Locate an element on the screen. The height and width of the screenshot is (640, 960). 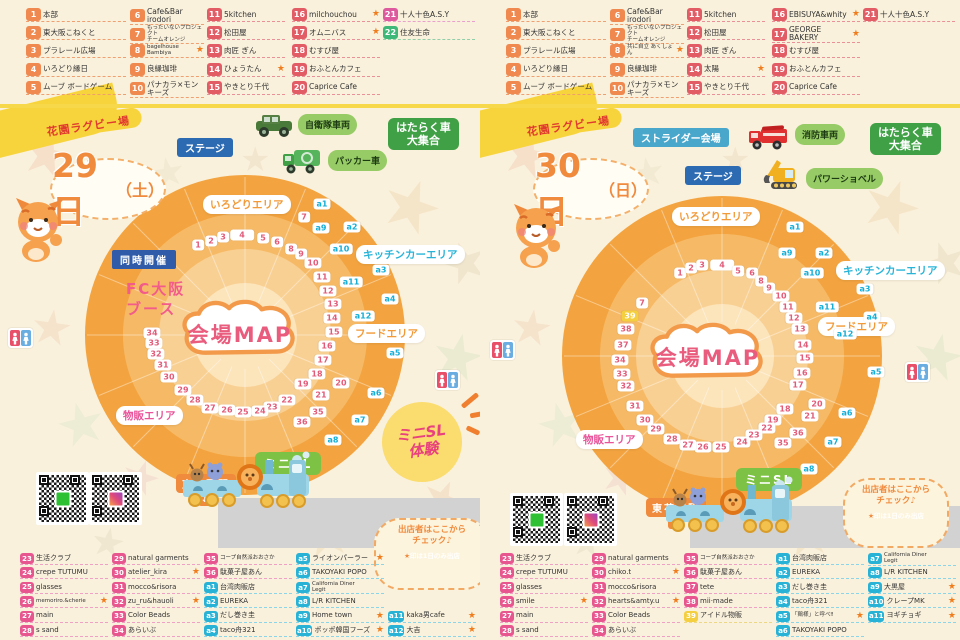
stall-marker-a11: a11 is located at coordinates (827, 307).